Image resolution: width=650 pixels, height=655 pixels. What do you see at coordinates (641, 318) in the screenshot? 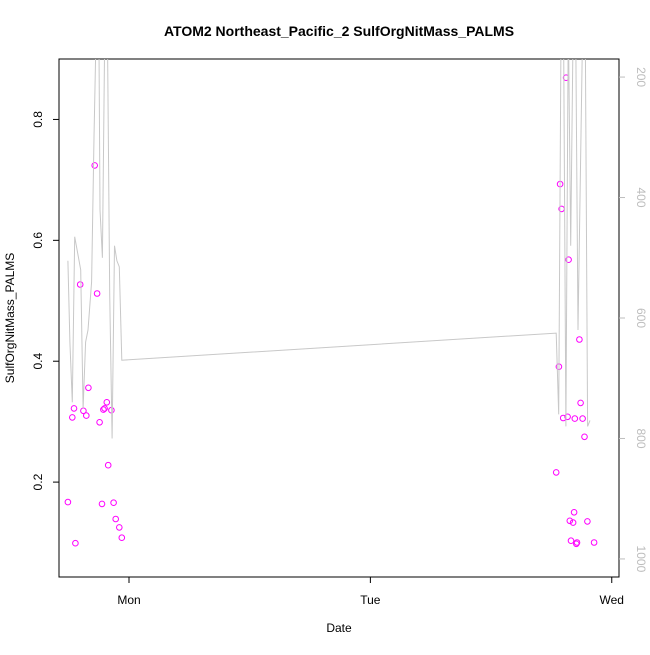
I see `y2-tick-label: 600` at bounding box center [641, 318].